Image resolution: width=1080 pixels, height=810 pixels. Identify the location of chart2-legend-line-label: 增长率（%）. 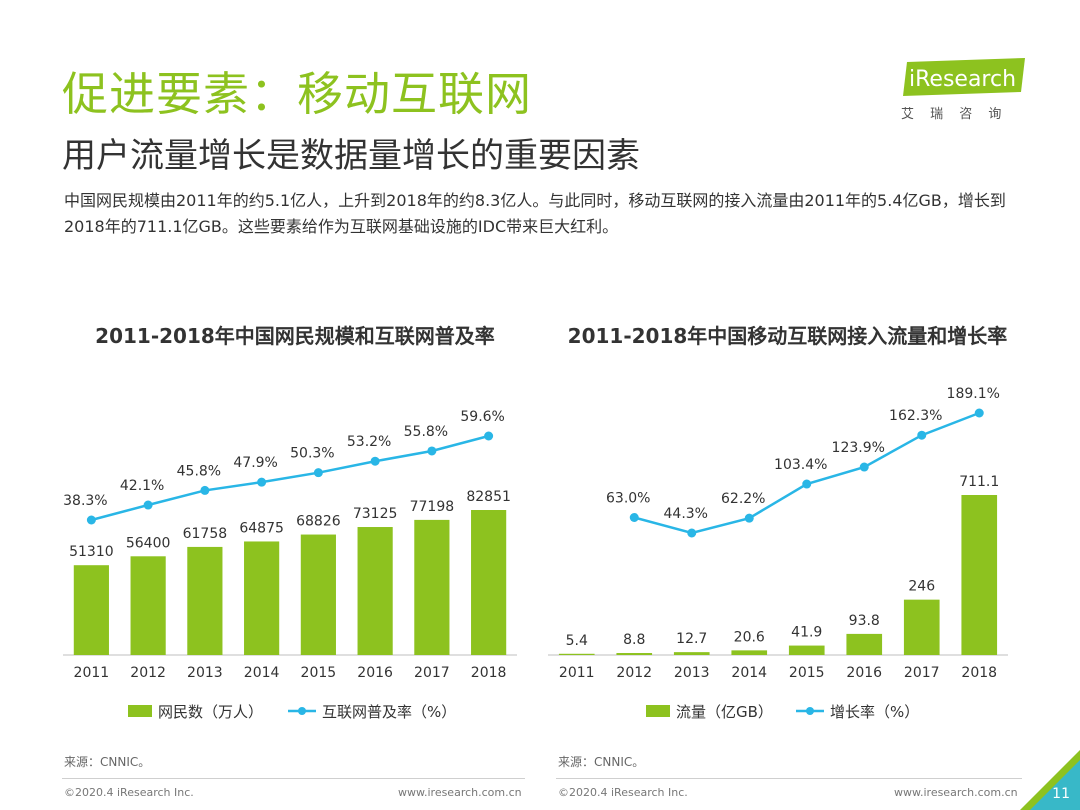
(874, 712).